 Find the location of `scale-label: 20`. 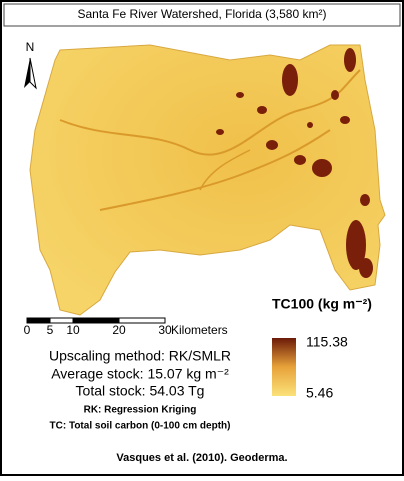

scale-label: 20 is located at coordinates (119, 330).